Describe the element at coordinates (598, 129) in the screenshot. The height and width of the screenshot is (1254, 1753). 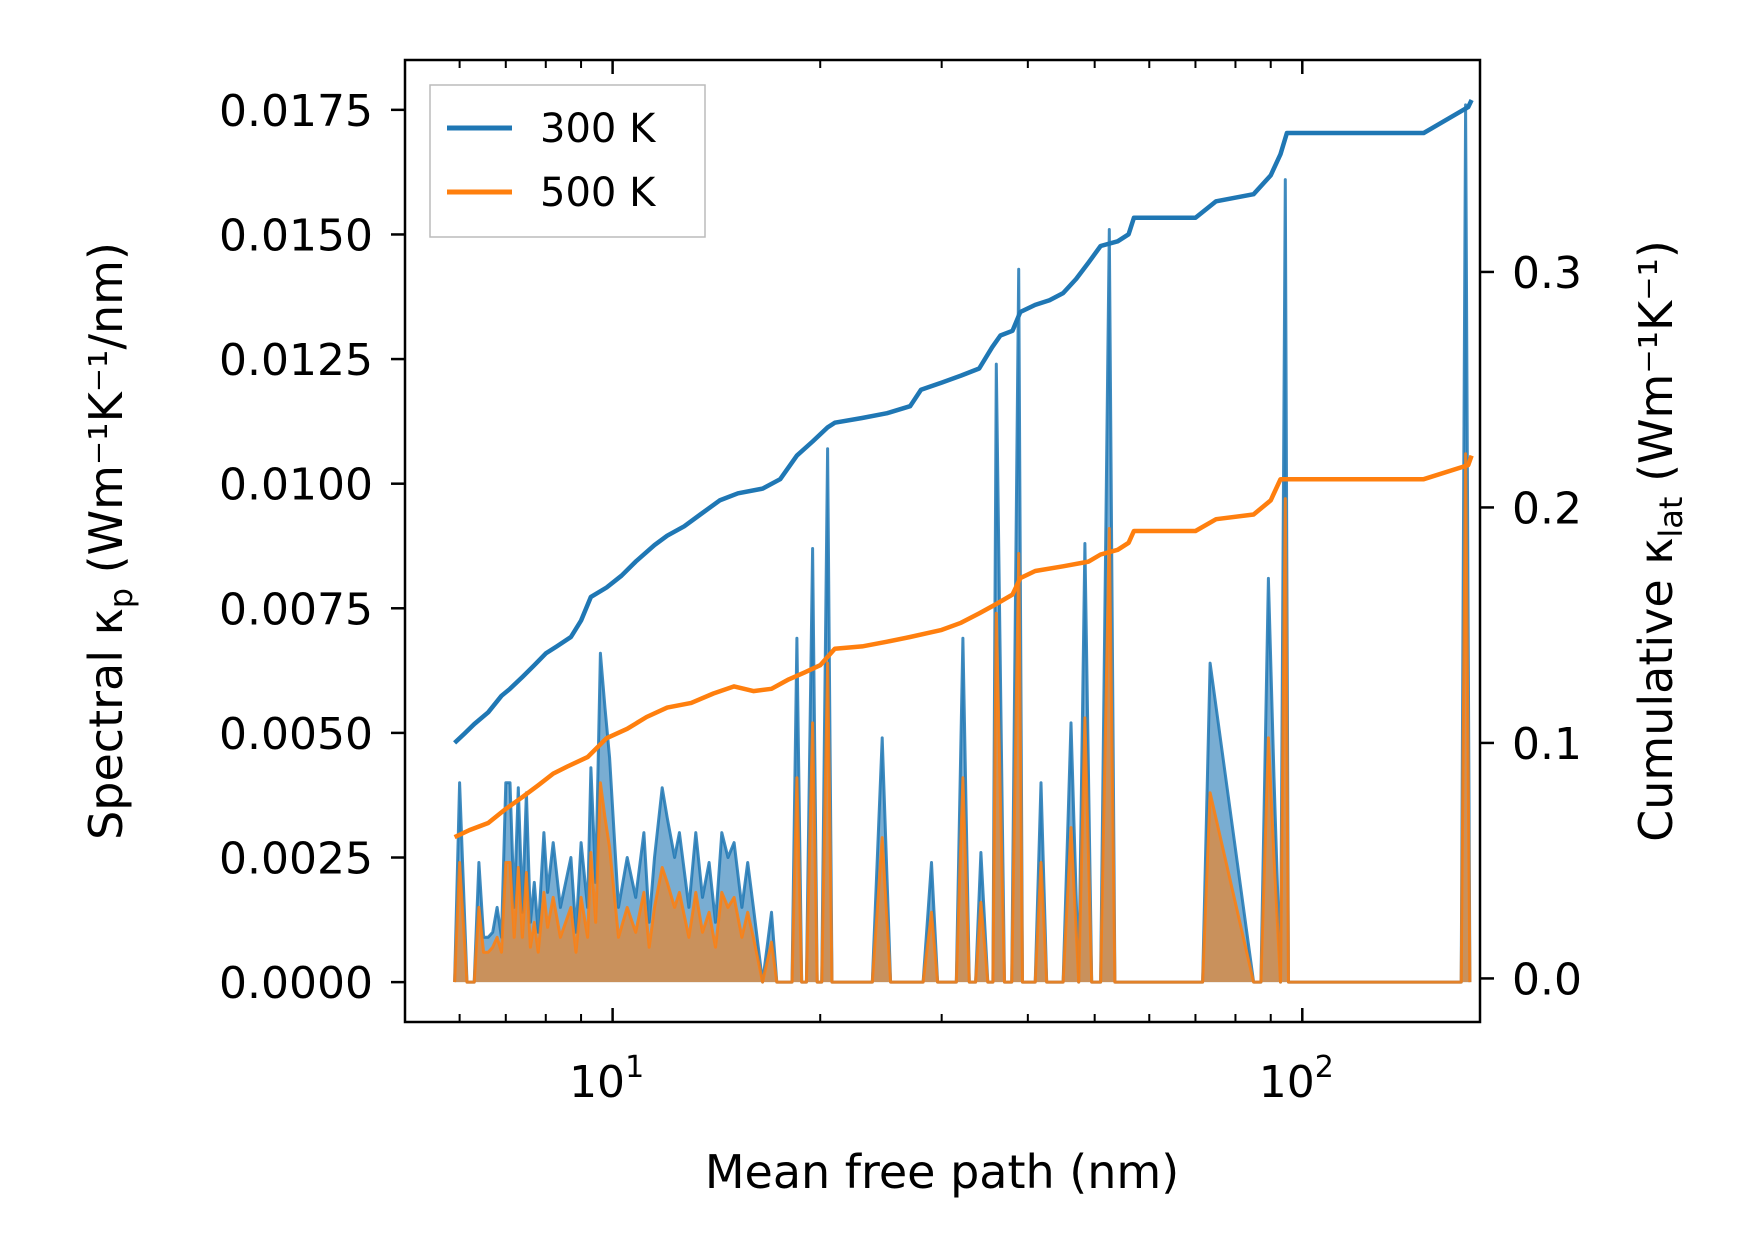
I see `legend-label-300k: 300 K` at that location.